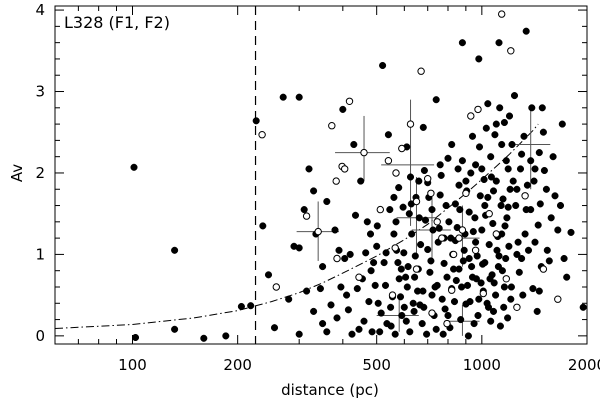 This screenshot has height=405, width=600. Describe the element at coordinates (482, 365) in the screenshot. I see `x-tick-label: 1000` at that location.